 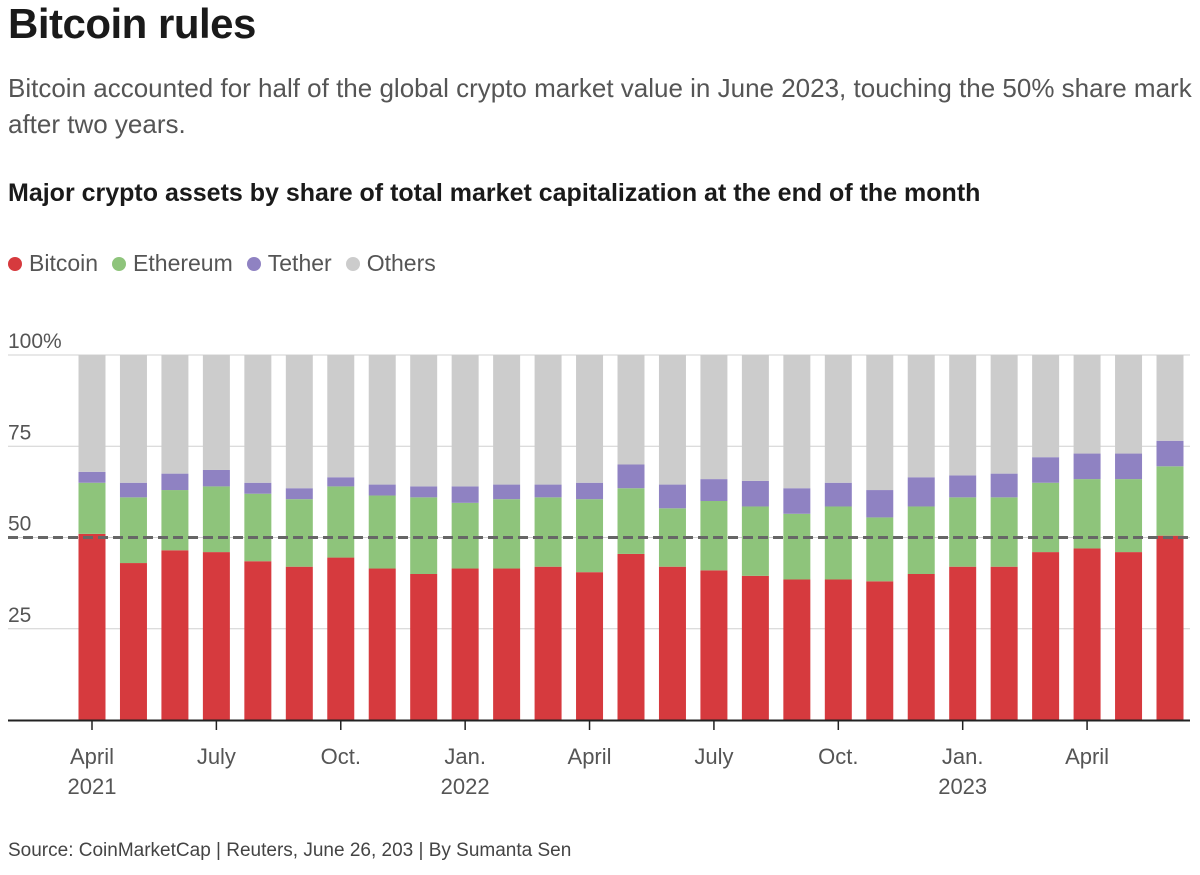 What do you see at coordinates (132, 23) in the screenshot?
I see `chart-title: Bitcoin rules` at bounding box center [132, 23].